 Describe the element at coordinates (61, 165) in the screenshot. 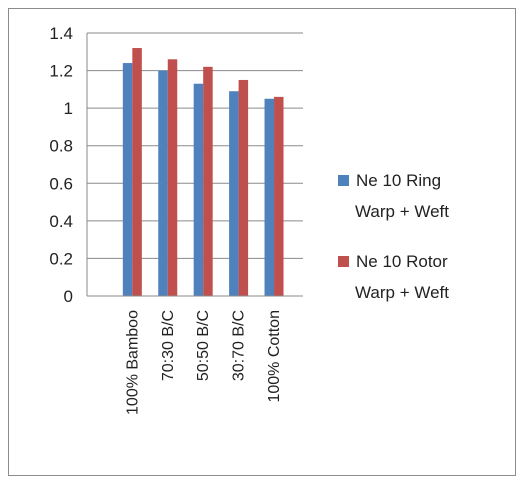

I see `y-axis-tick-labels: 0 0.2 0.4 0.6 0.8 1 1.2 1.4` at that location.